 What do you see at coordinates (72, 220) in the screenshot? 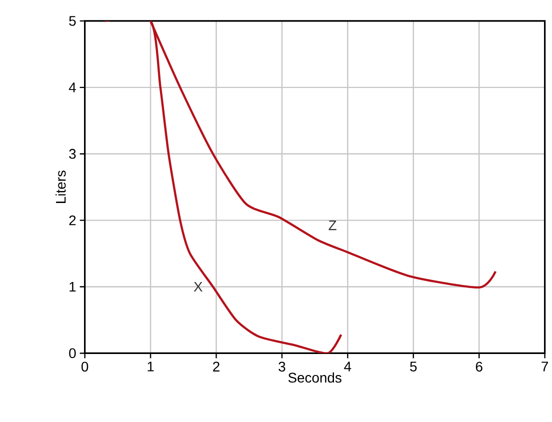
I see `y-tick-label: 2` at bounding box center [72, 220].